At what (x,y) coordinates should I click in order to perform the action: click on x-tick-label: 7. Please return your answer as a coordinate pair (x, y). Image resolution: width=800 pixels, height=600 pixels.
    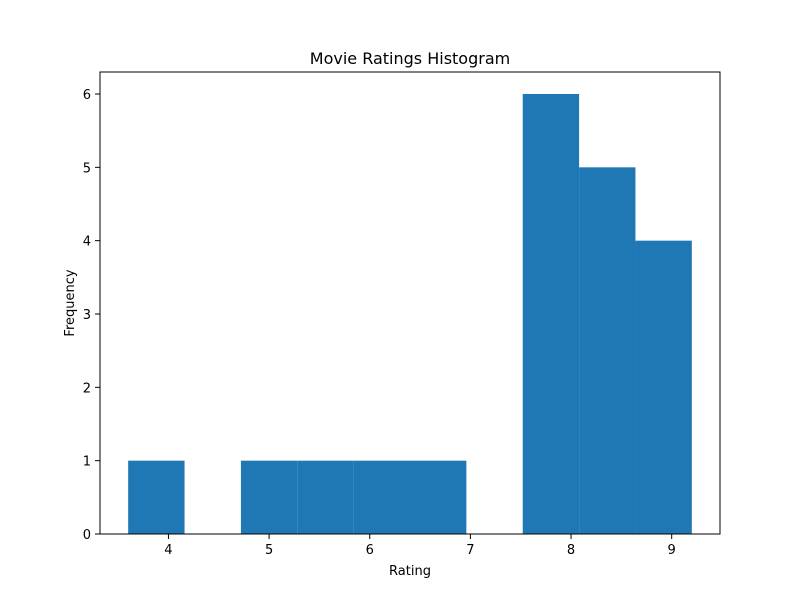
    Looking at the image, I should click on (470, 550).